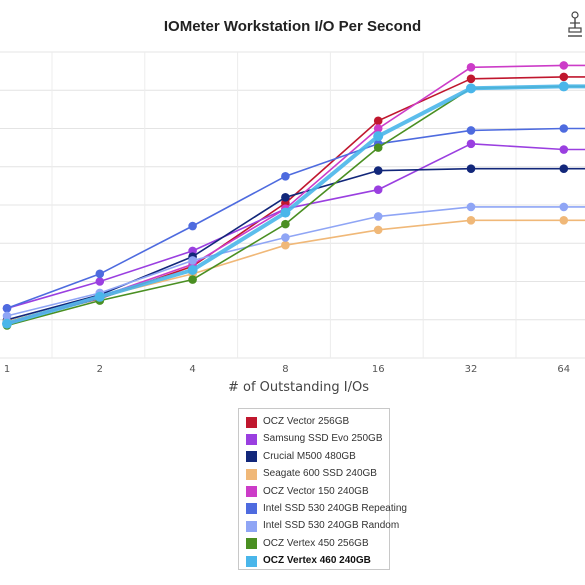  What do you see at coordinates (317, 561) in the screenshot?
I see `legend-label: OCZ Vertex 460 240GB` at bounding box center [317, 561].